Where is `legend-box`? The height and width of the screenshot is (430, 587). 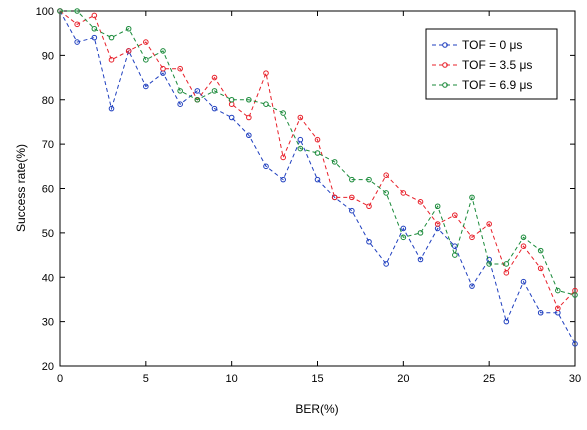 legend-box is located at coordinates (491, 64).